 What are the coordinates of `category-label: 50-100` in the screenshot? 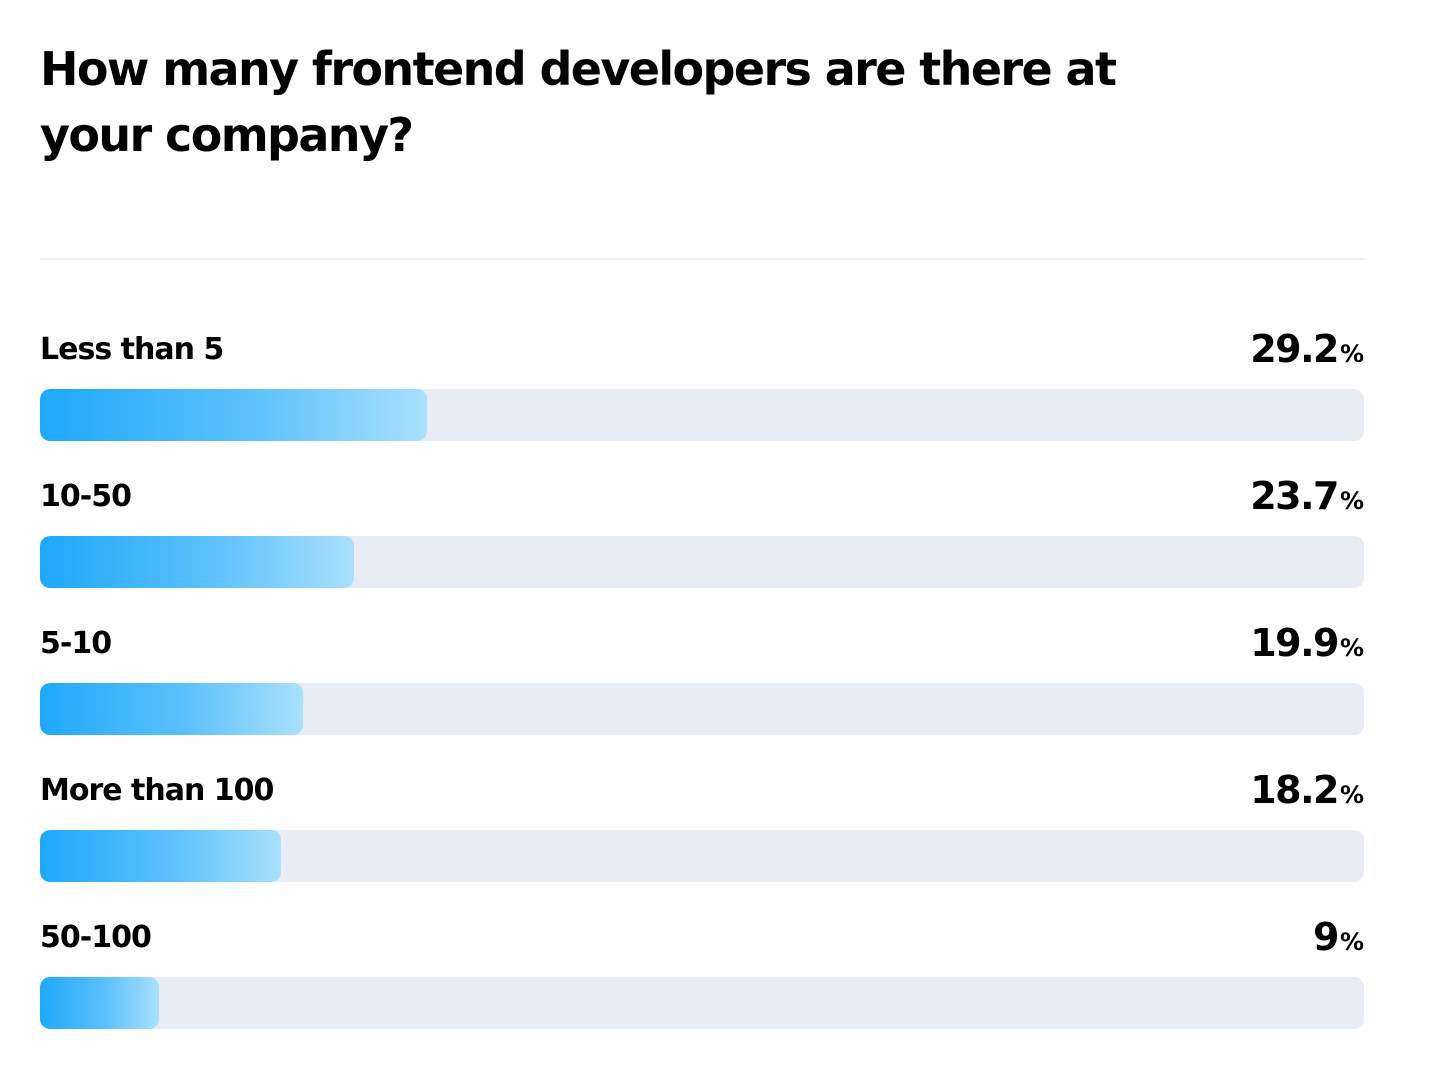 It's located at (96, 937).